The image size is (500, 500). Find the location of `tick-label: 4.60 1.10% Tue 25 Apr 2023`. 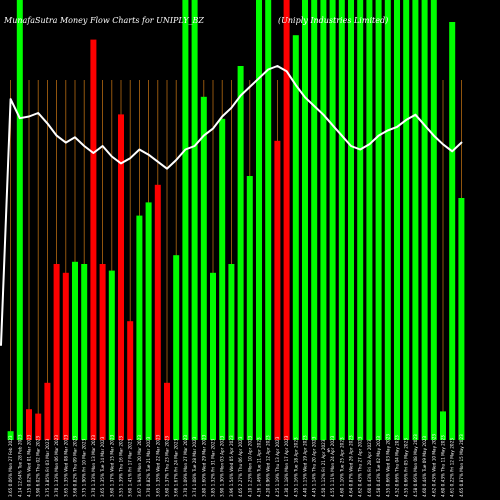

tick-label: 4.60 1.10% Tue 25 Apr 2023 is located at coordinates (341, 467).